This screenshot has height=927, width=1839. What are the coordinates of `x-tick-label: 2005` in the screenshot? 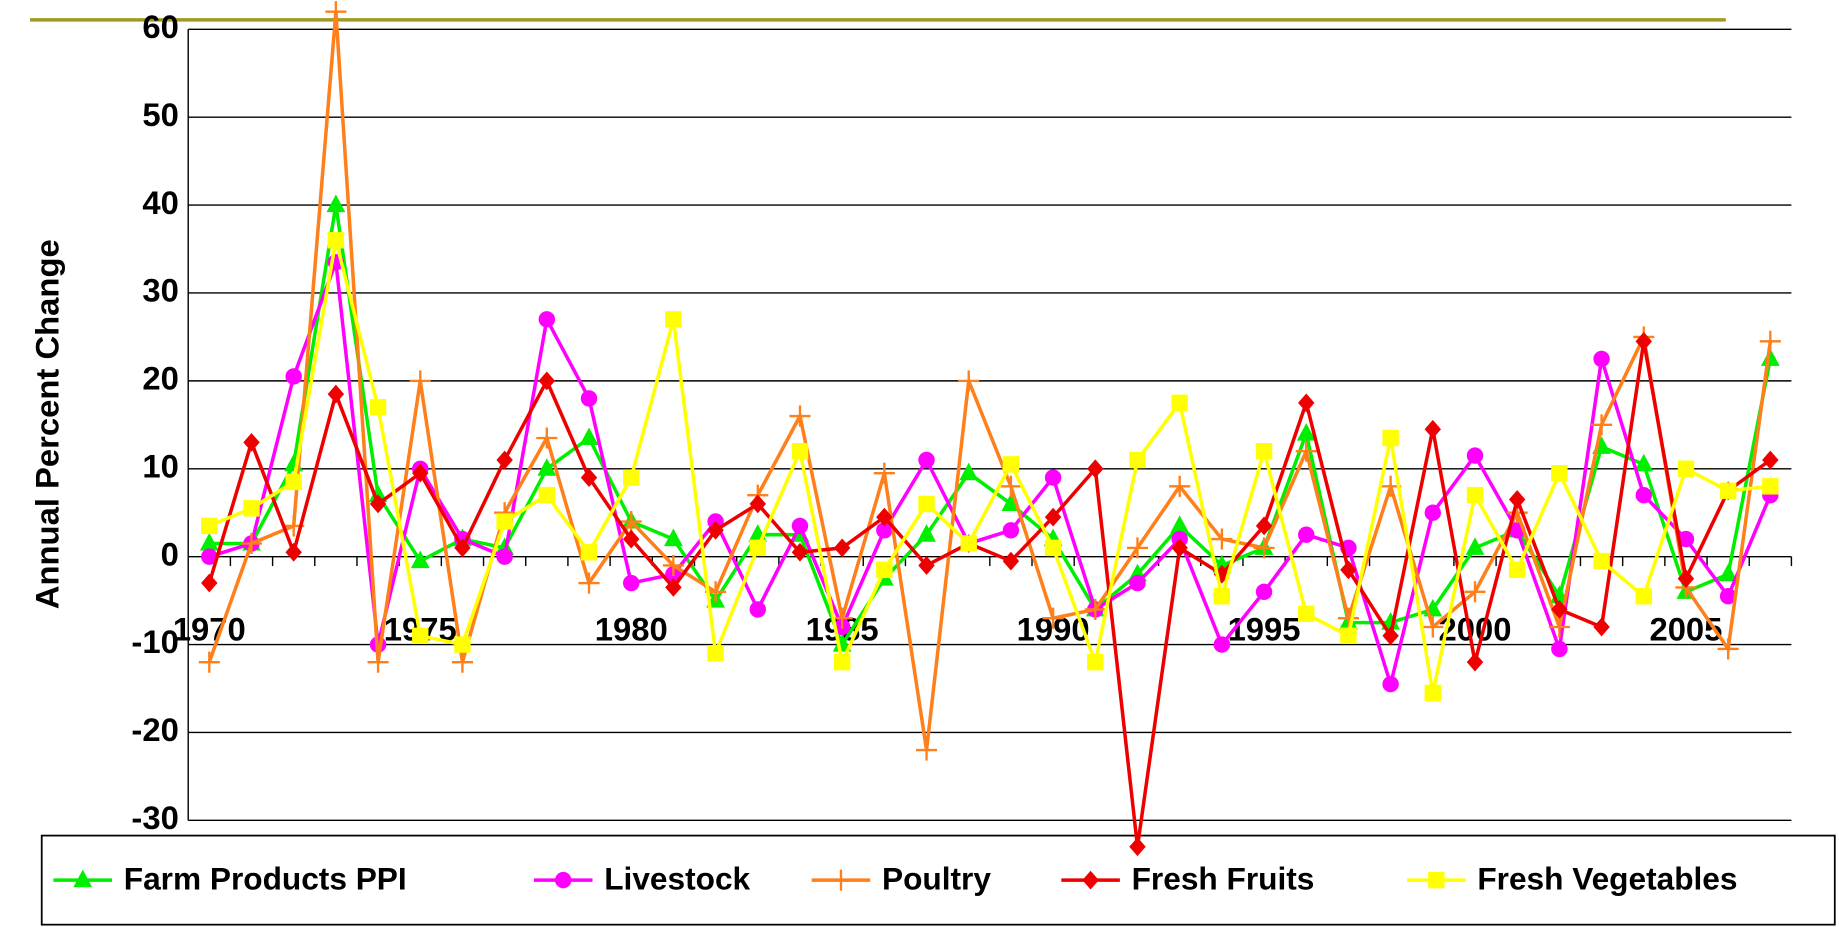 It's located at (1685, 628).